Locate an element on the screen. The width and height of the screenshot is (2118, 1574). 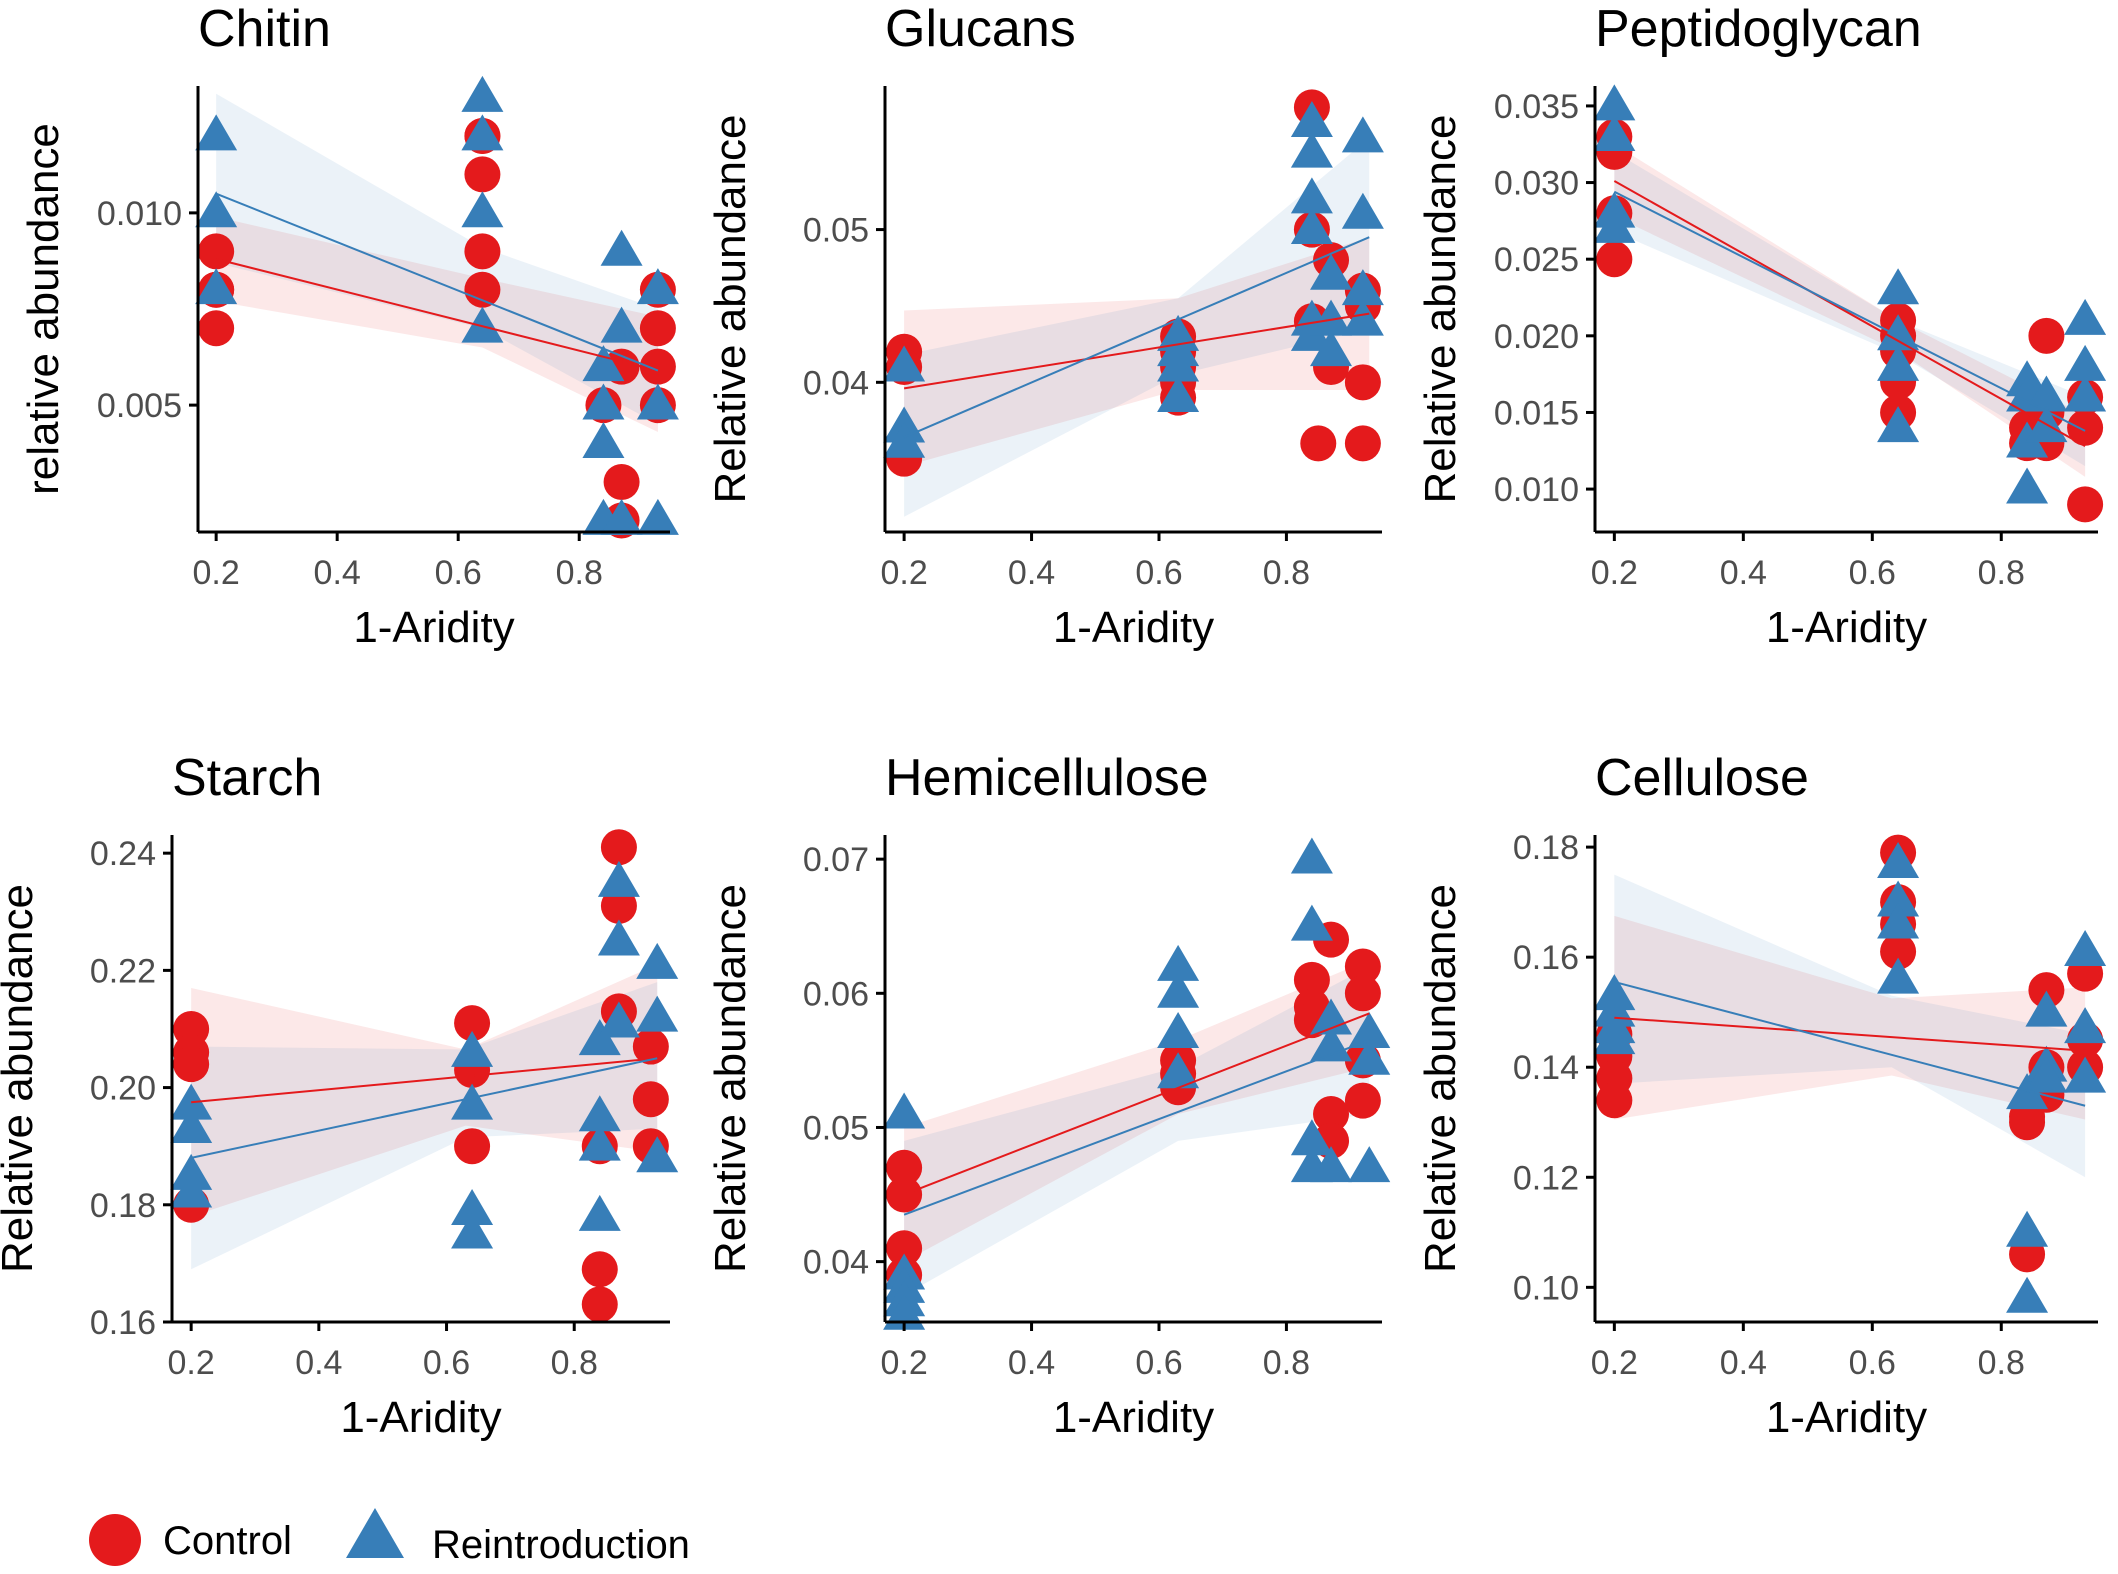
legend: Control Reintroduction is located at coordinates (389, 1537).